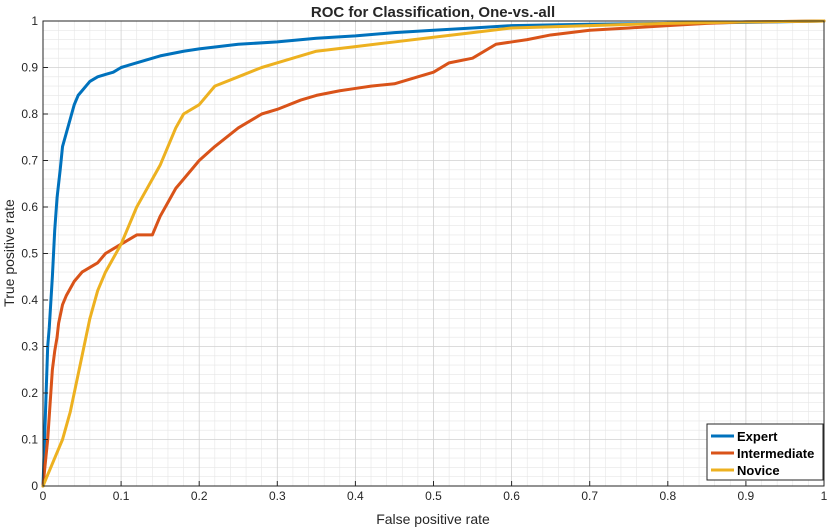 The height and width of the screenshot is (531, 829). Describe the element at coordinates (277, 496) in the screenshot. I see `x-tick-label: 0.3` at that location.